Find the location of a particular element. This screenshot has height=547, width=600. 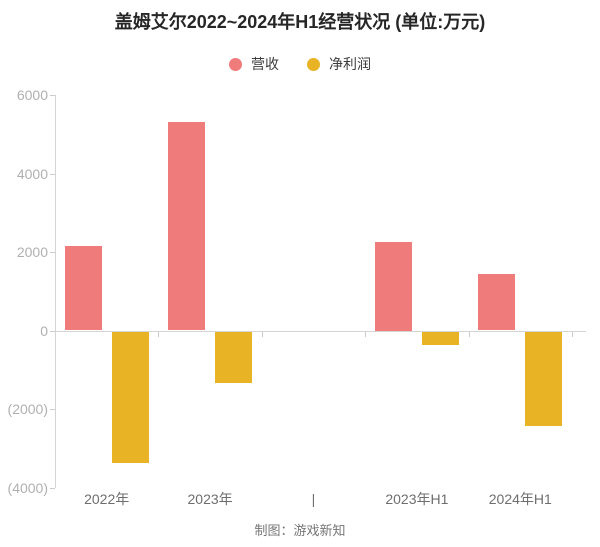

y-tick-label: 0 is located at coordinates (44, 330).